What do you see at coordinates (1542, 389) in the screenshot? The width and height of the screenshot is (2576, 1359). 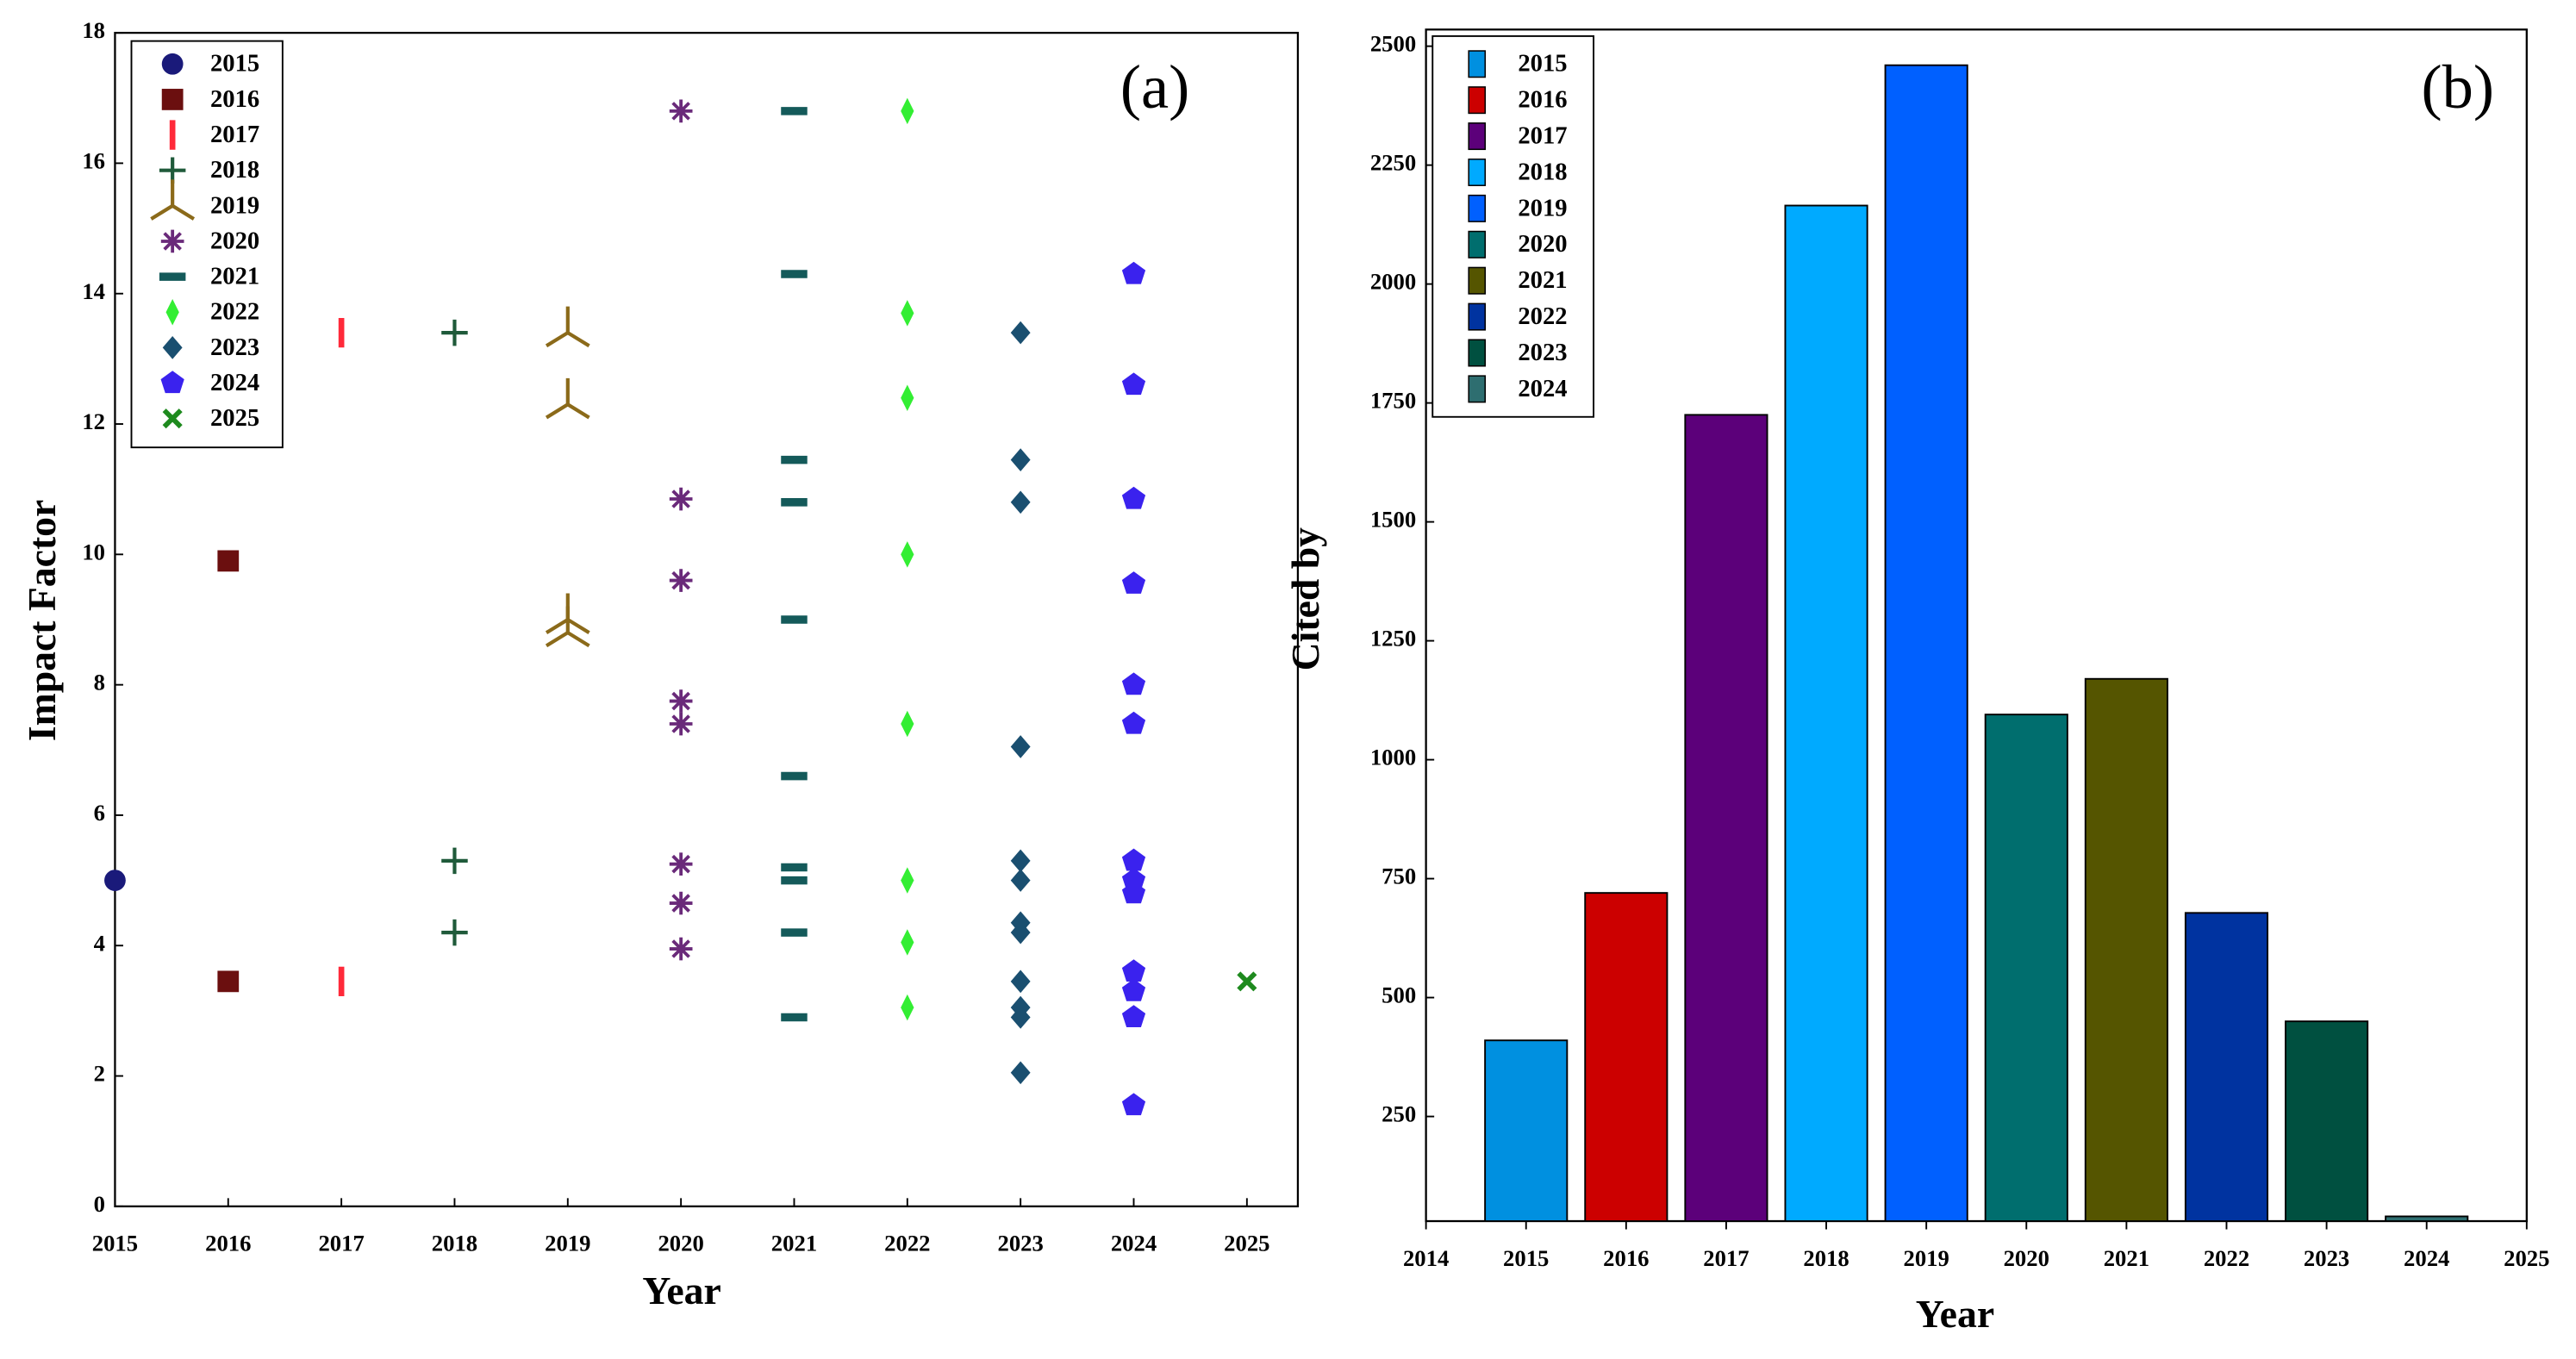 I see `legend-label: 2024` at bounding box center [1542, 389].